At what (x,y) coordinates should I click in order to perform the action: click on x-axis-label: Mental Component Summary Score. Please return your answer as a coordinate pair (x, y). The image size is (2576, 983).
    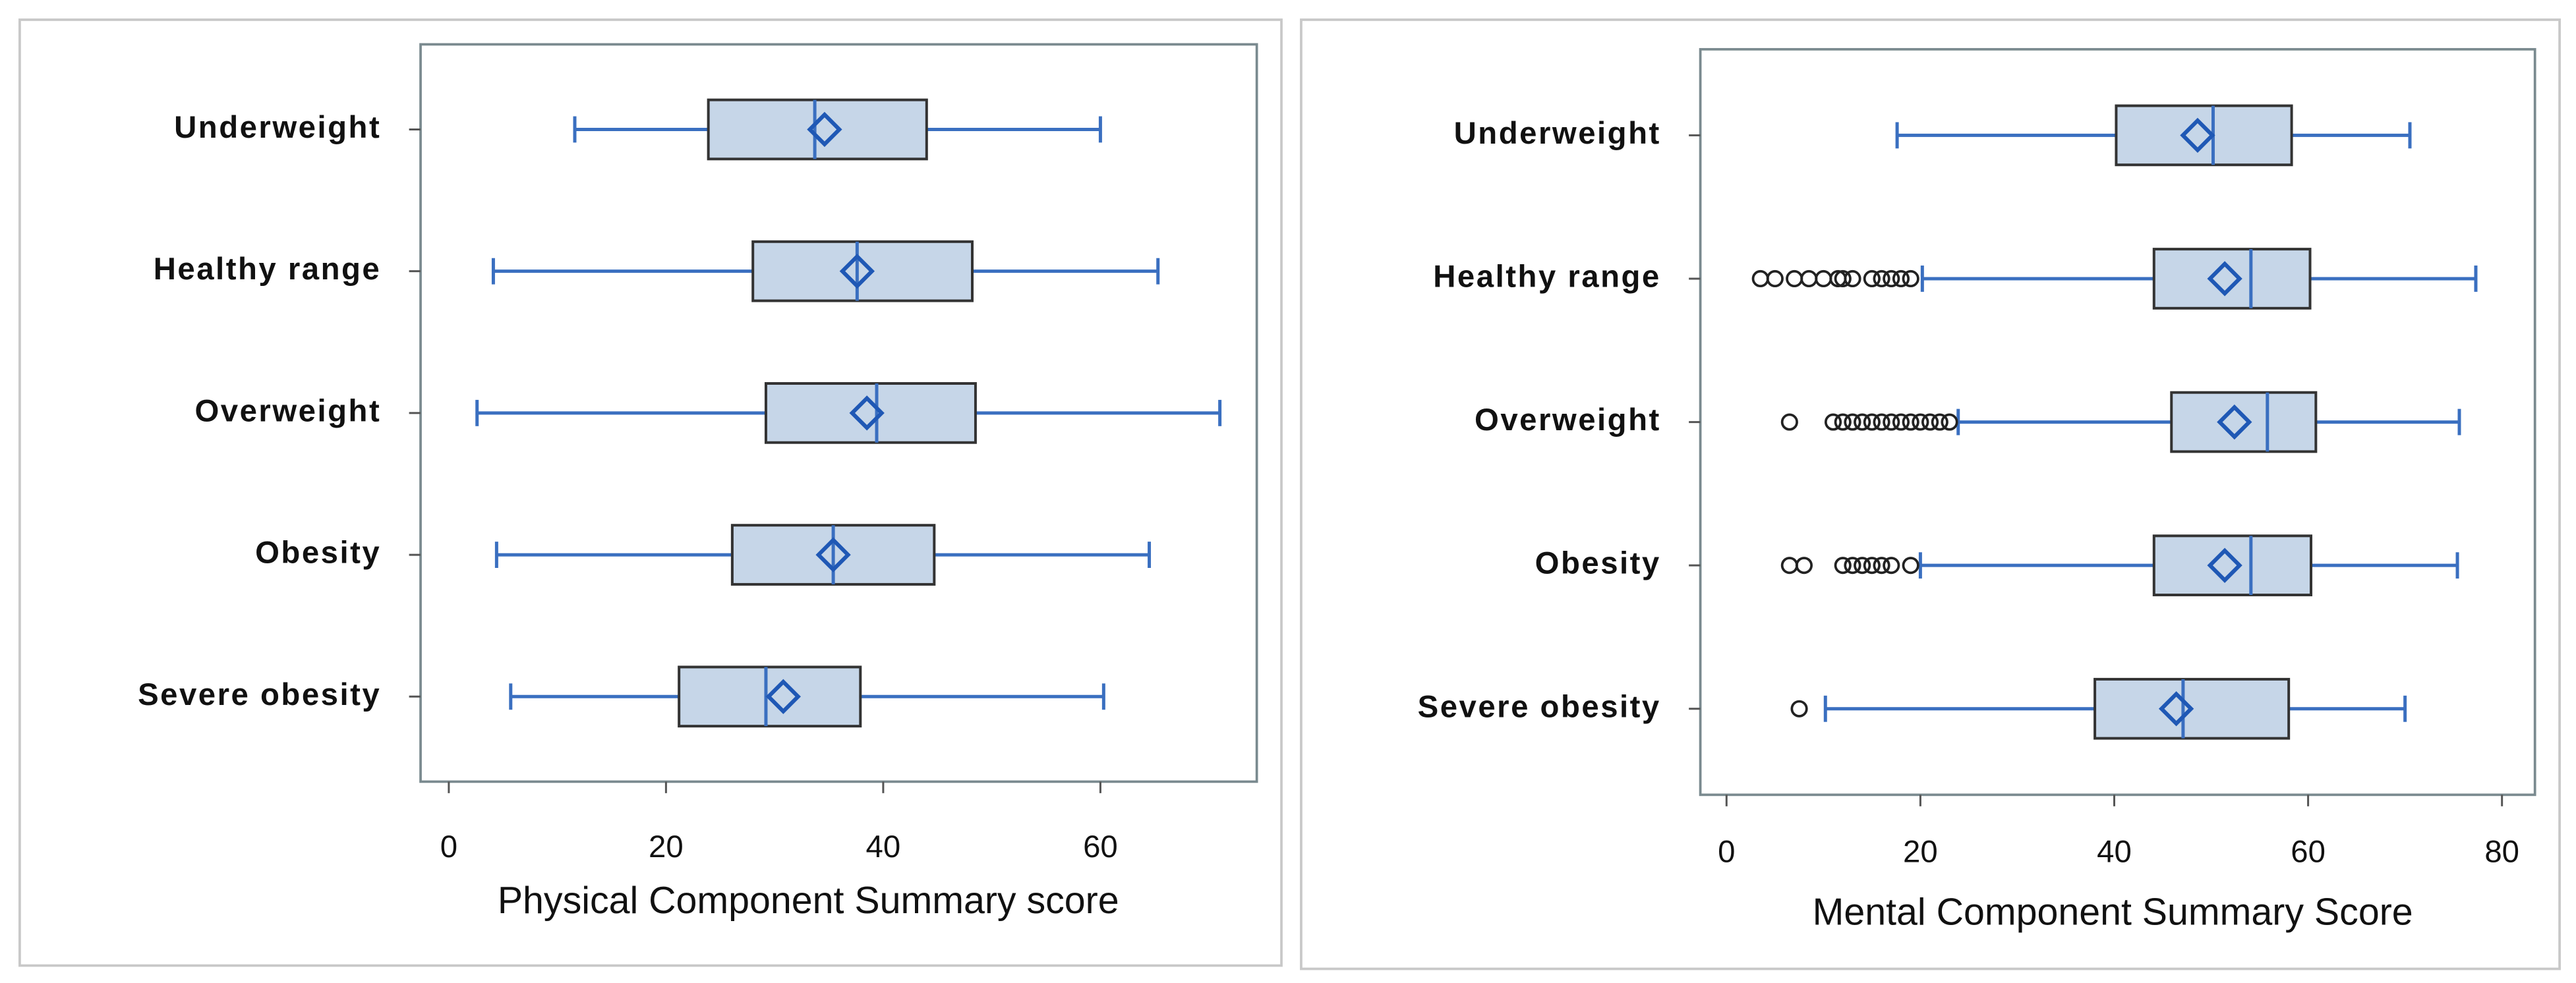
    Looking at the image, I should click on (2113, 912).